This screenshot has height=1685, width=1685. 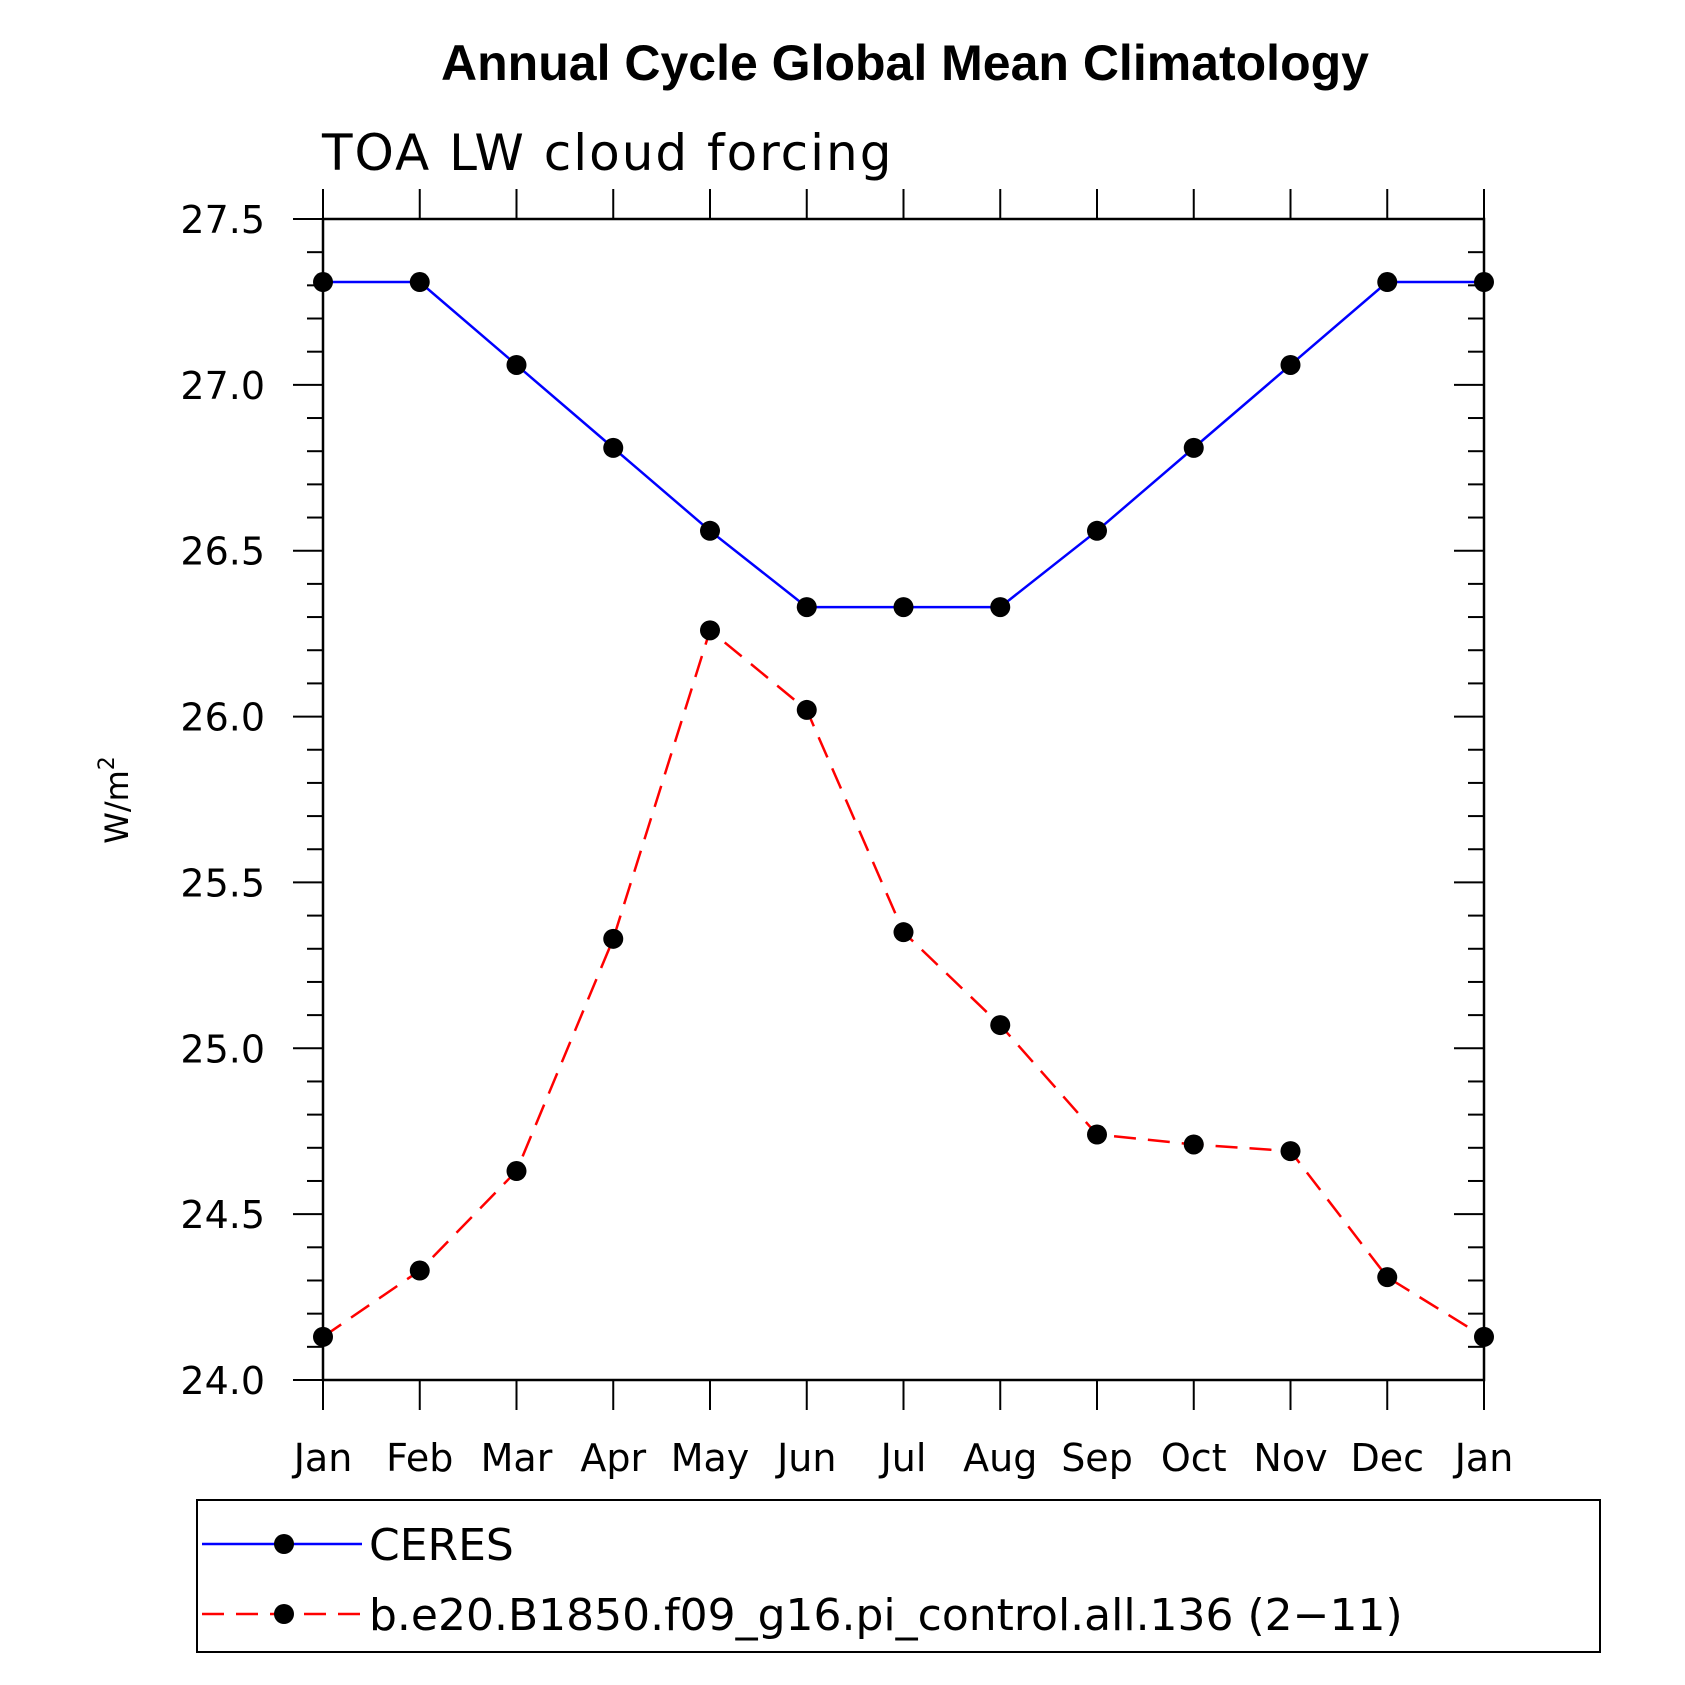 I want to click on y-axis-label: W/m2, so click(x=115, y=800).